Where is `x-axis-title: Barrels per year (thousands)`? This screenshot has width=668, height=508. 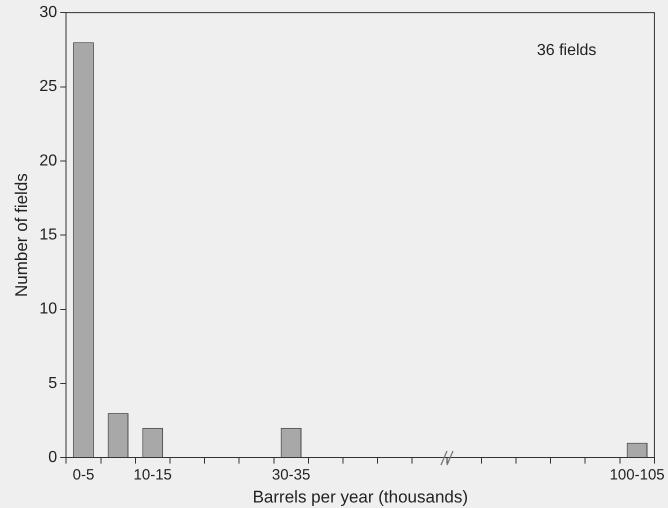 x-axis-title: Barrels per year (thousands) is located at coordinates (360, 496).